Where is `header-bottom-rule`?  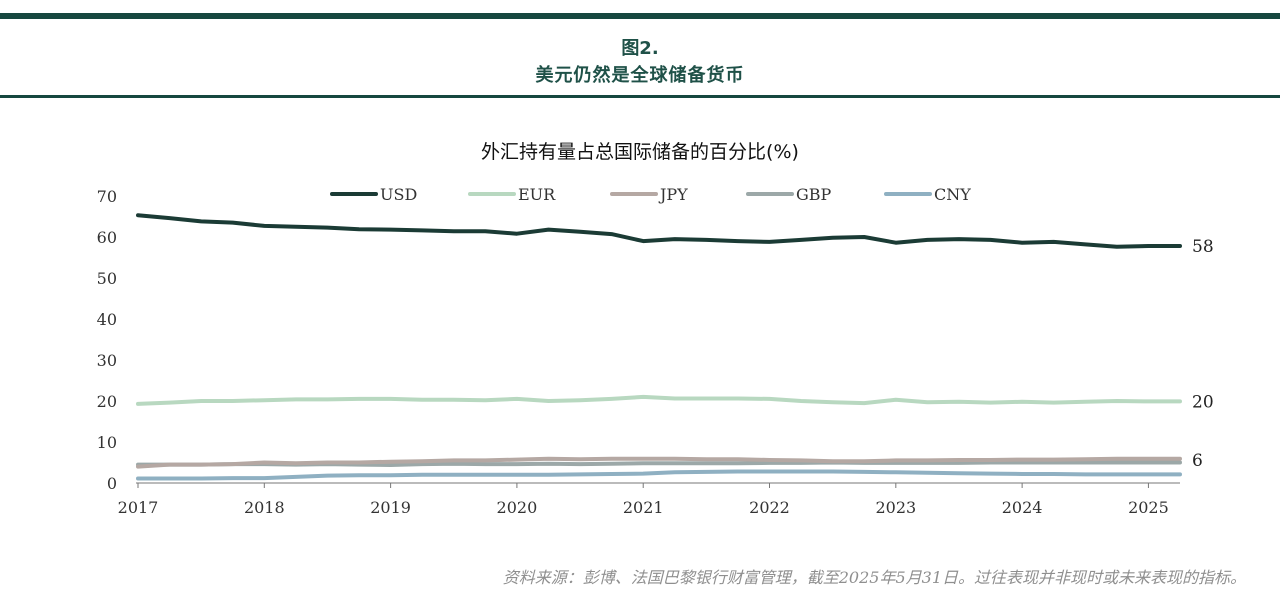 header-bottom-rule is located at coordinates (640, 96).